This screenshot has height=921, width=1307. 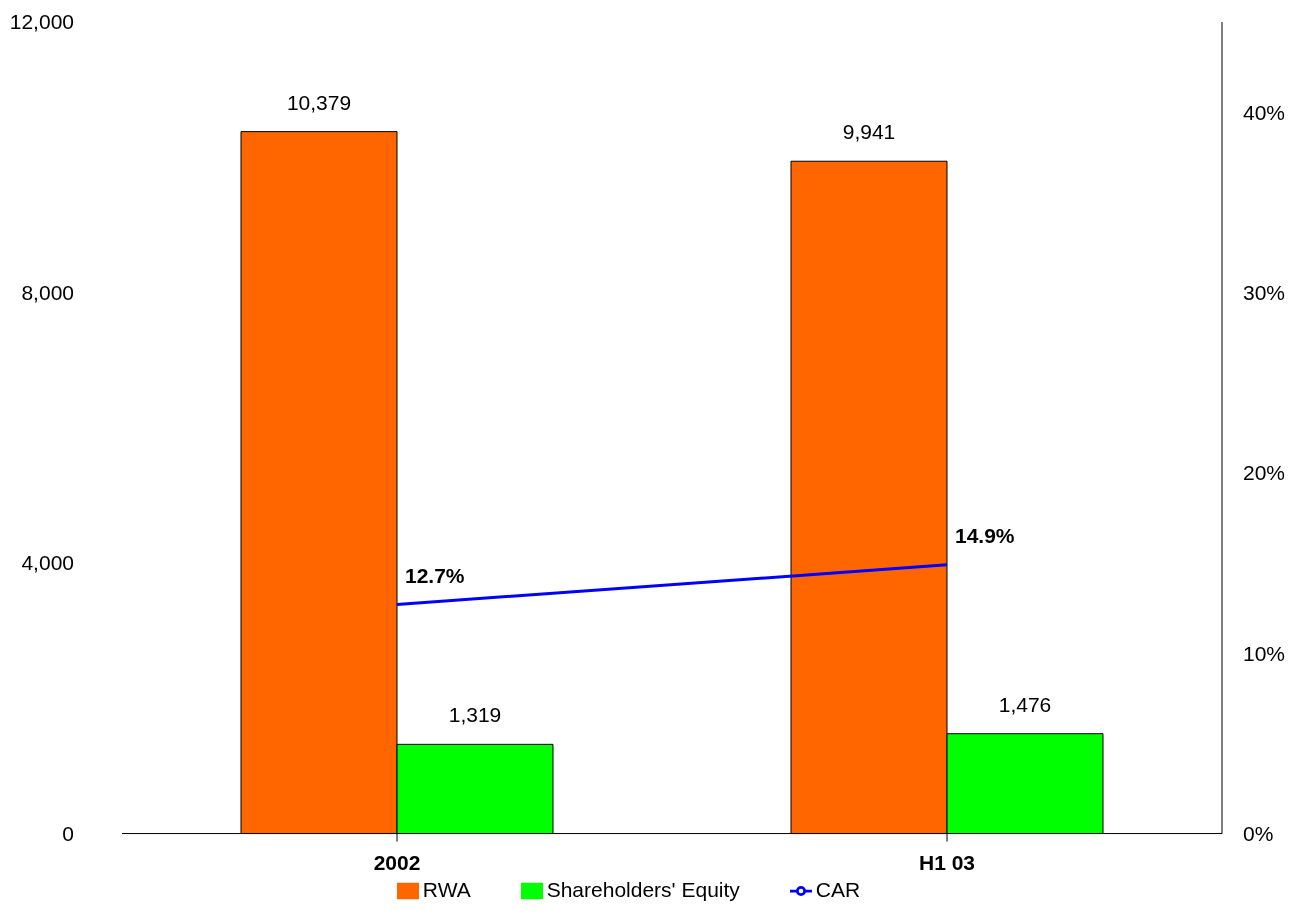 What do you see at coordinates (47, 292) in the screenshot?
I see `y-tick-label: 8,000` at bounding box center [47, 292].